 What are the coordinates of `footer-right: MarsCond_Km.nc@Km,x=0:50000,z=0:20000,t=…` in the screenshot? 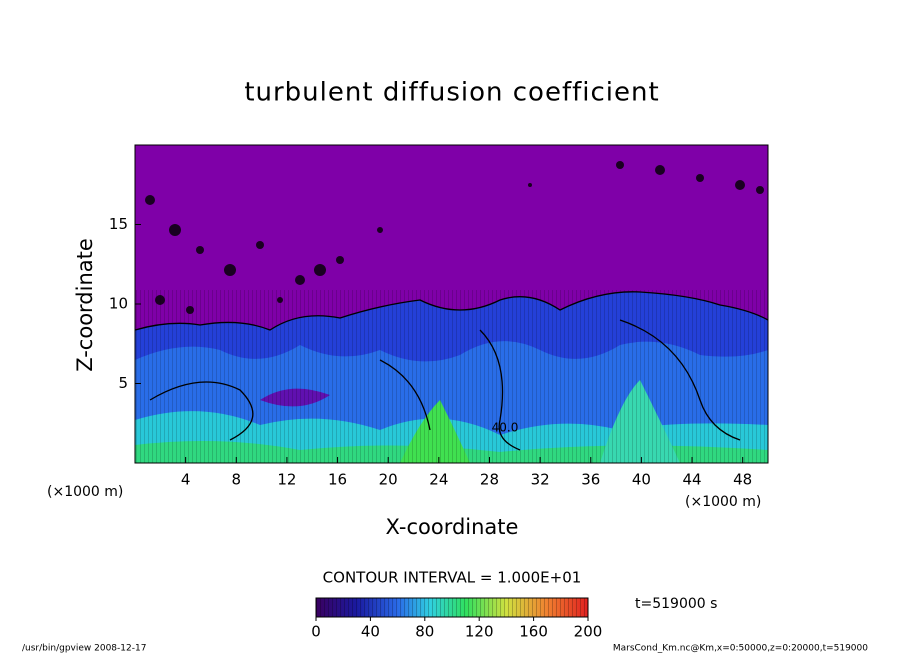 It's located at (740, 649).